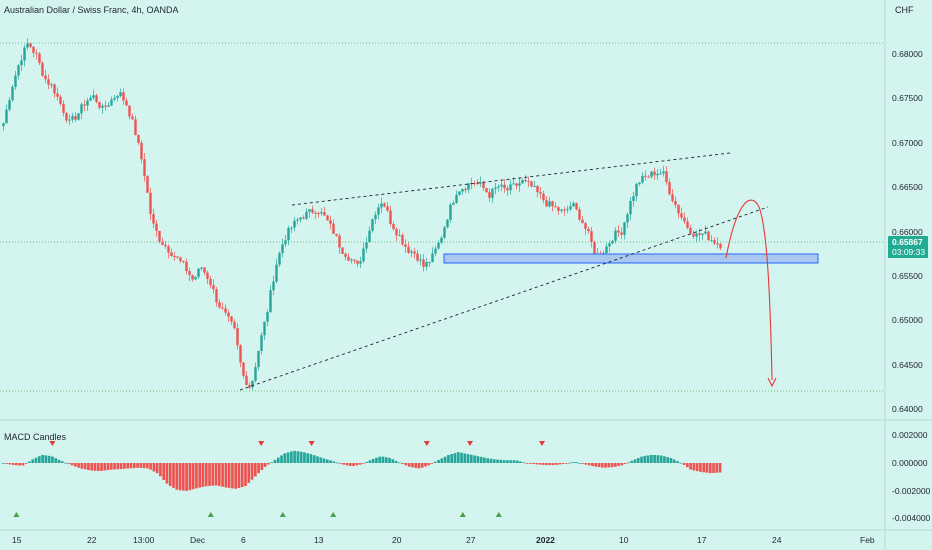 The height and width of the screenshot is (550, 932). Describe the element at coordinates (907, 232) in the screenshot. I see `price-tick: 0.66000` at that location.